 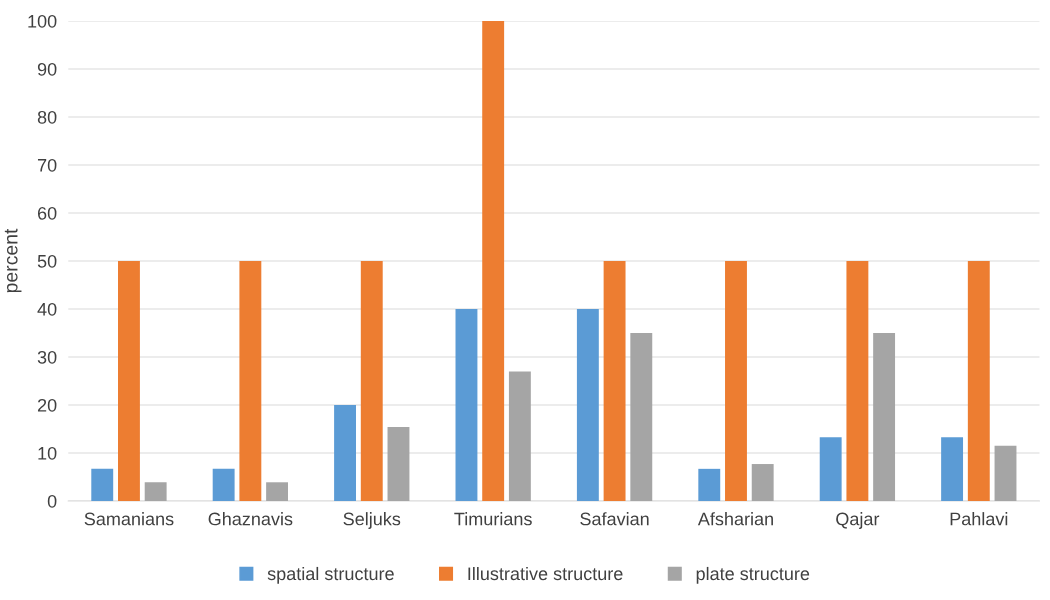 What do you see at coordinates (47, 453) in the screenshot?
I see `y-tick-label: 10` at bounding box center [47, 453].